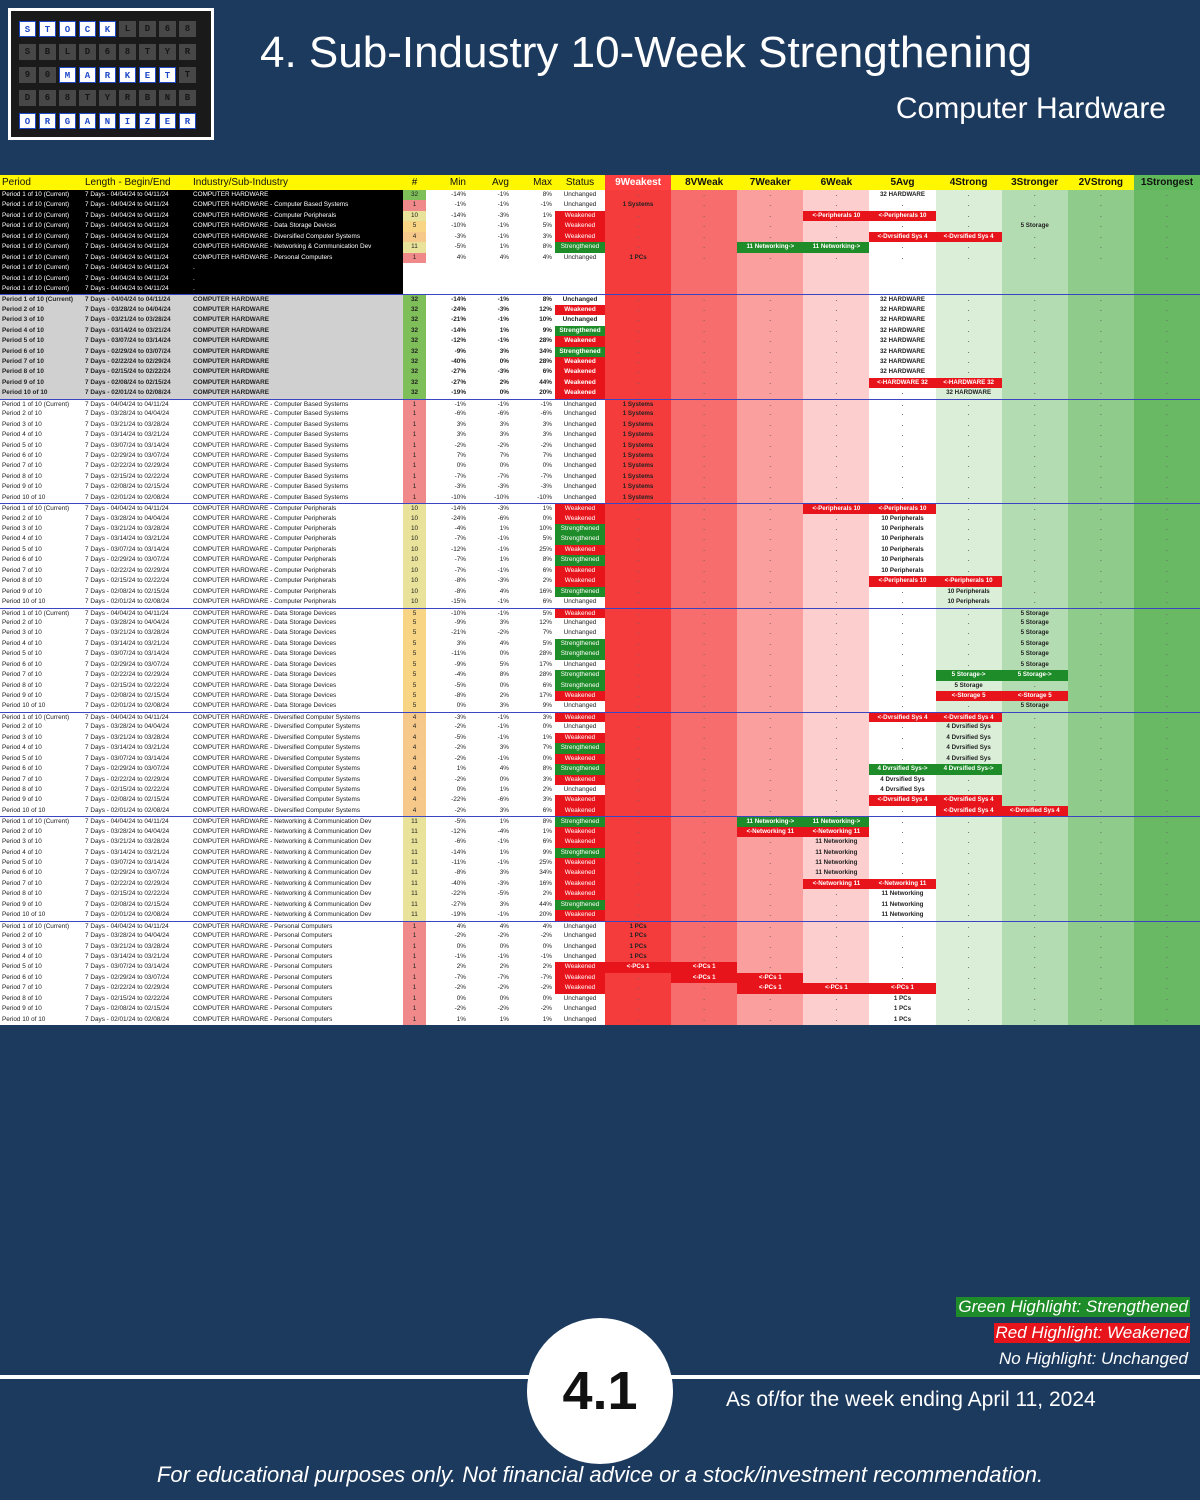 The height and width of the screenshot is (1500, 1200). I want to click on status-cell: Unchanged, so click(580, 622).